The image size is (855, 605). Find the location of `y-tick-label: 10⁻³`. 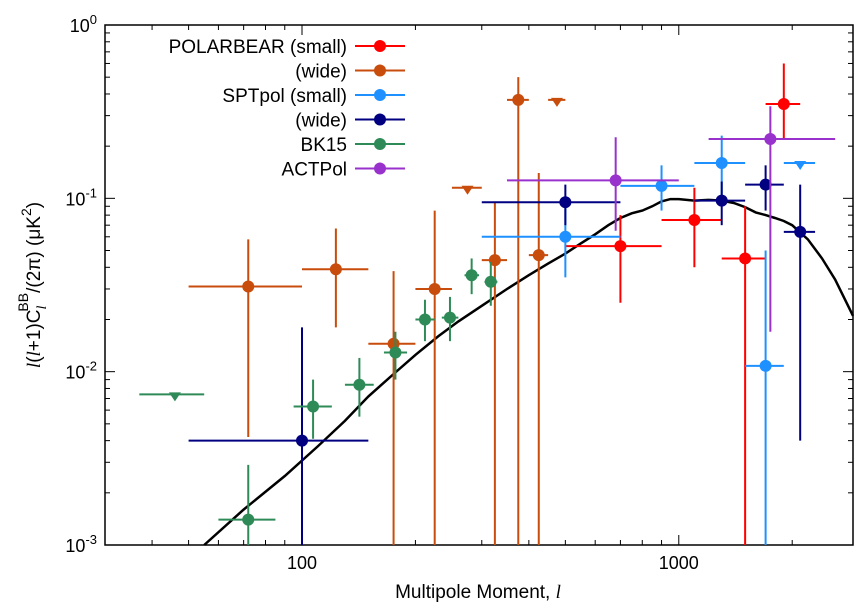

y-tick-label: 10⁻³ is located at coordinates (81, 544).